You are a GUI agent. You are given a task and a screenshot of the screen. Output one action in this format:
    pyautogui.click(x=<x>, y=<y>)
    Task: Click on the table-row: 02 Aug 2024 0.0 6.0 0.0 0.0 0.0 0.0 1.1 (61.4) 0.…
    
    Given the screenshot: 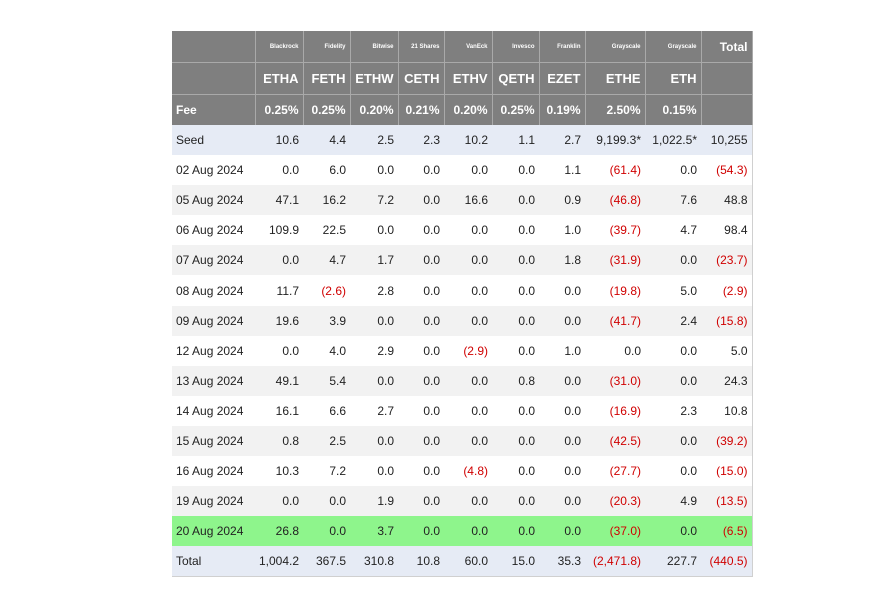 What is the action you would take?
    pyautogui.click(x=462, y=170)
    